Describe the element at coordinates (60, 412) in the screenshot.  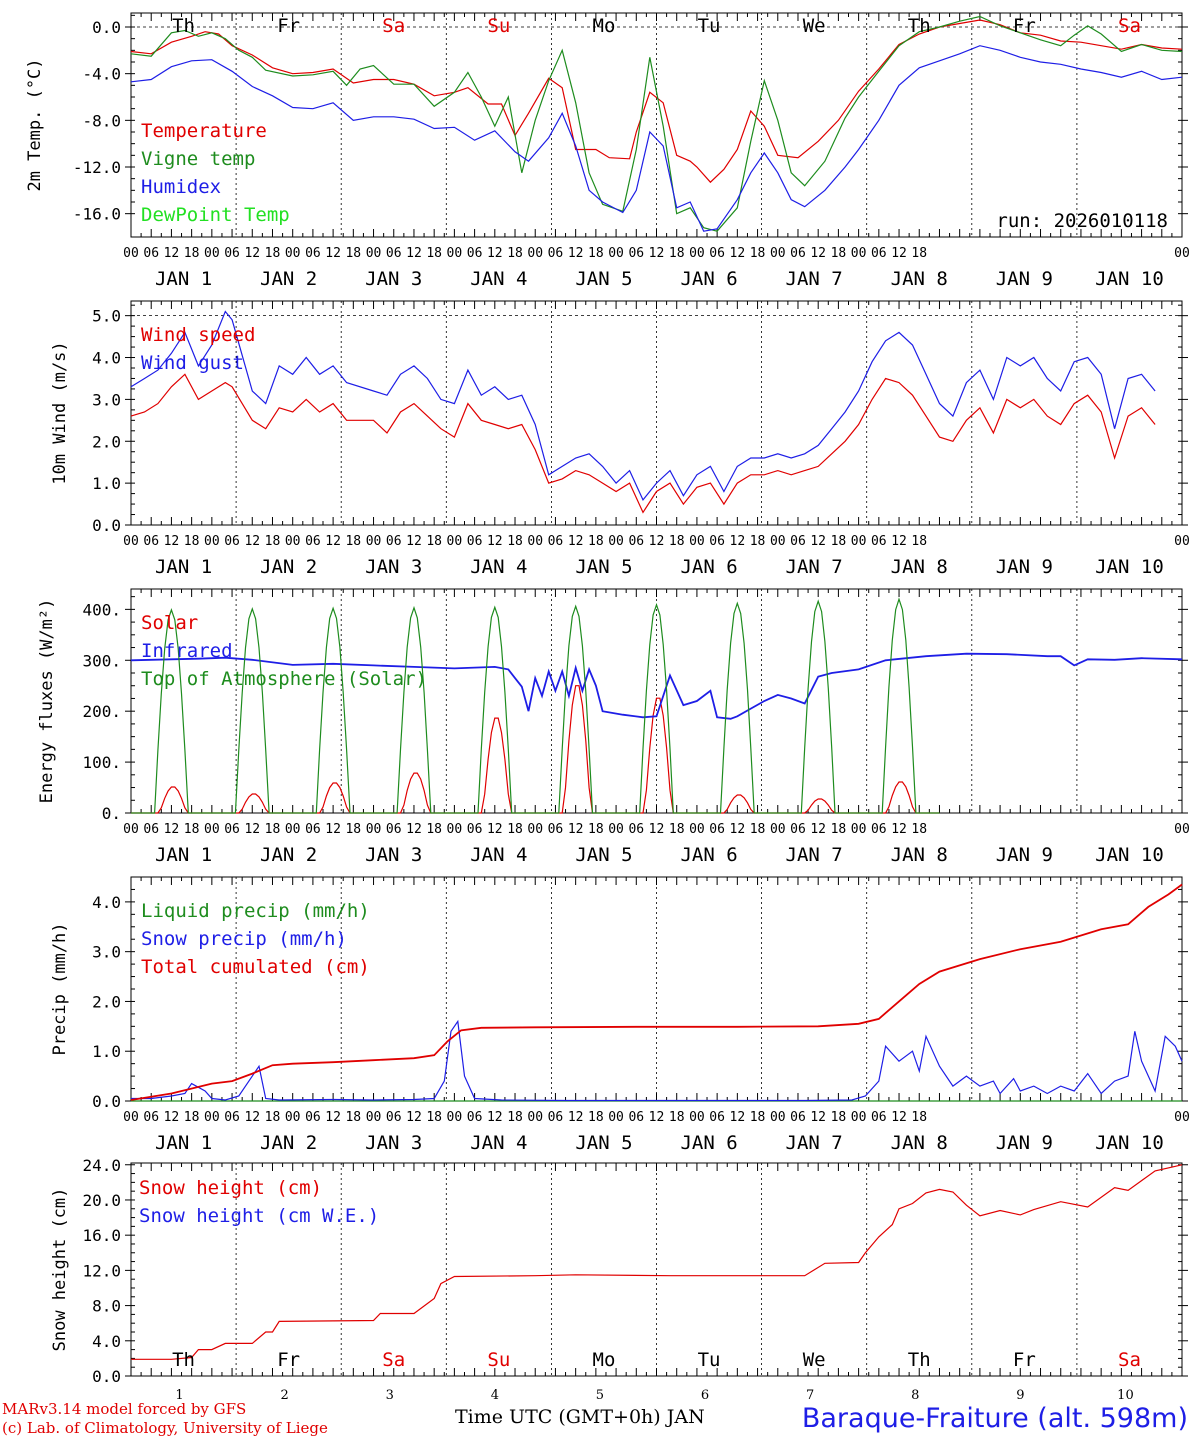
I see `y-axis-label: 10m Wind (m/s)` at that location.